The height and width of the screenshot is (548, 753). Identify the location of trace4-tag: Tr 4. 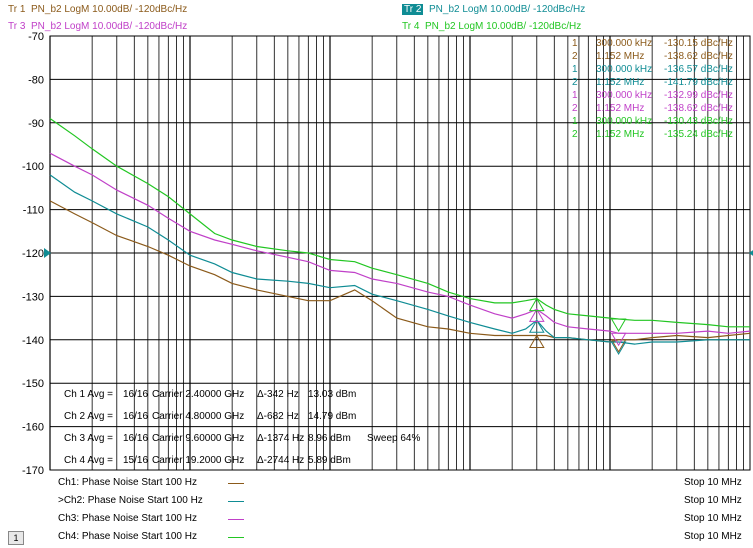
(411, 26).